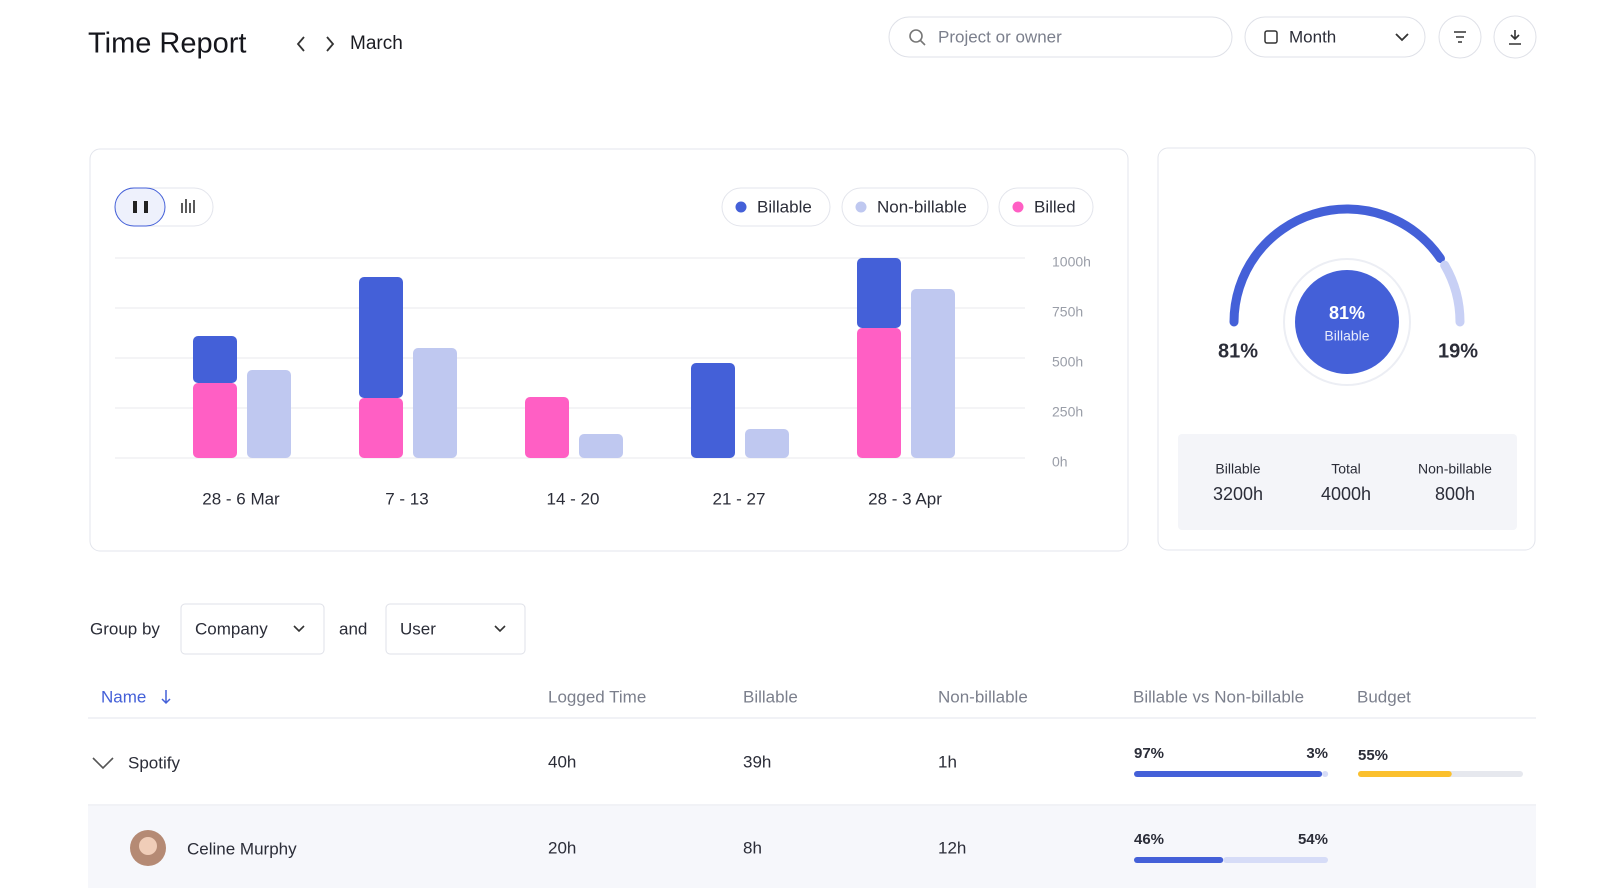 The height and width of the screenshot is (888, 1600). I want to click on column-header: Name, so click(123, 696).